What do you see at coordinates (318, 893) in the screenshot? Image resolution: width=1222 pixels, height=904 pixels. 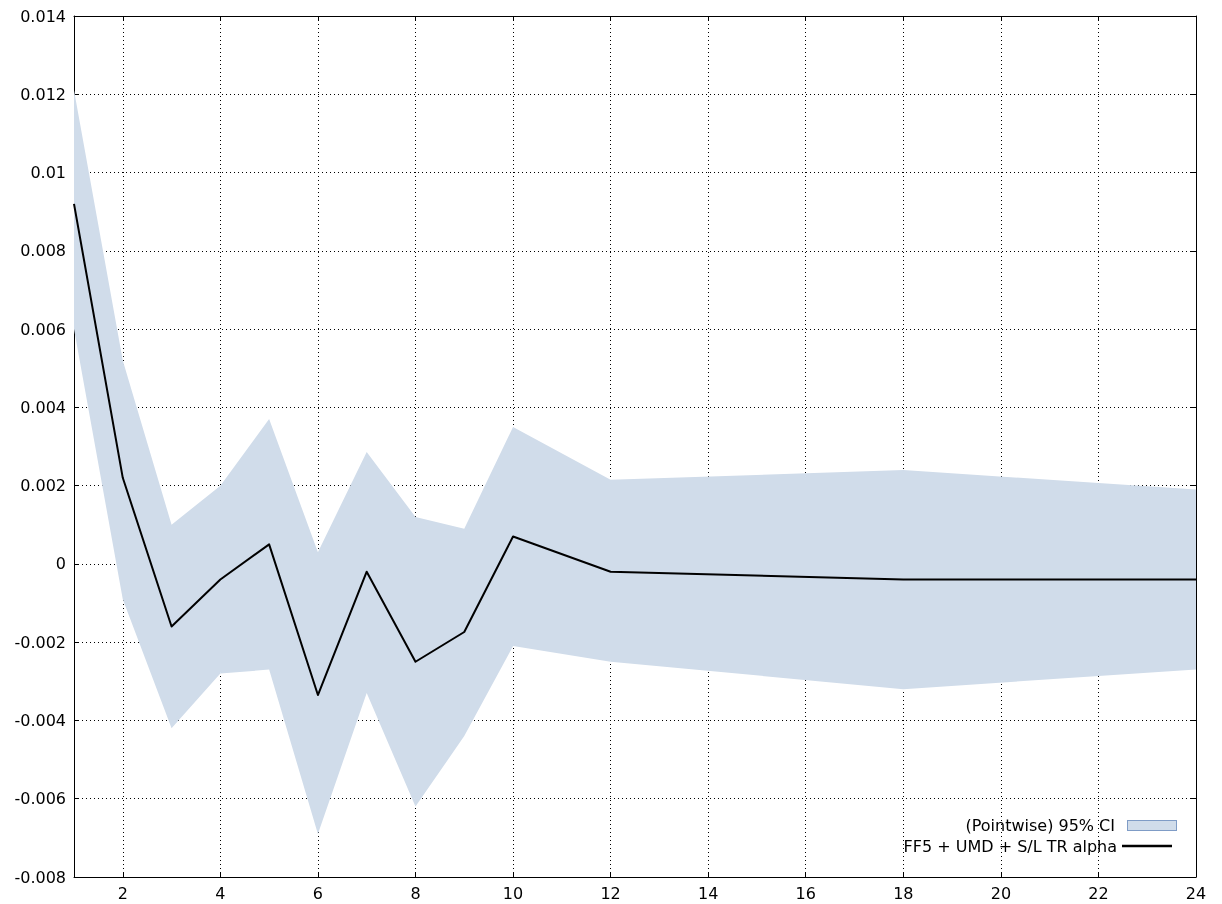 I see `x-tick-label: 6` at bounding box center [318, 893].